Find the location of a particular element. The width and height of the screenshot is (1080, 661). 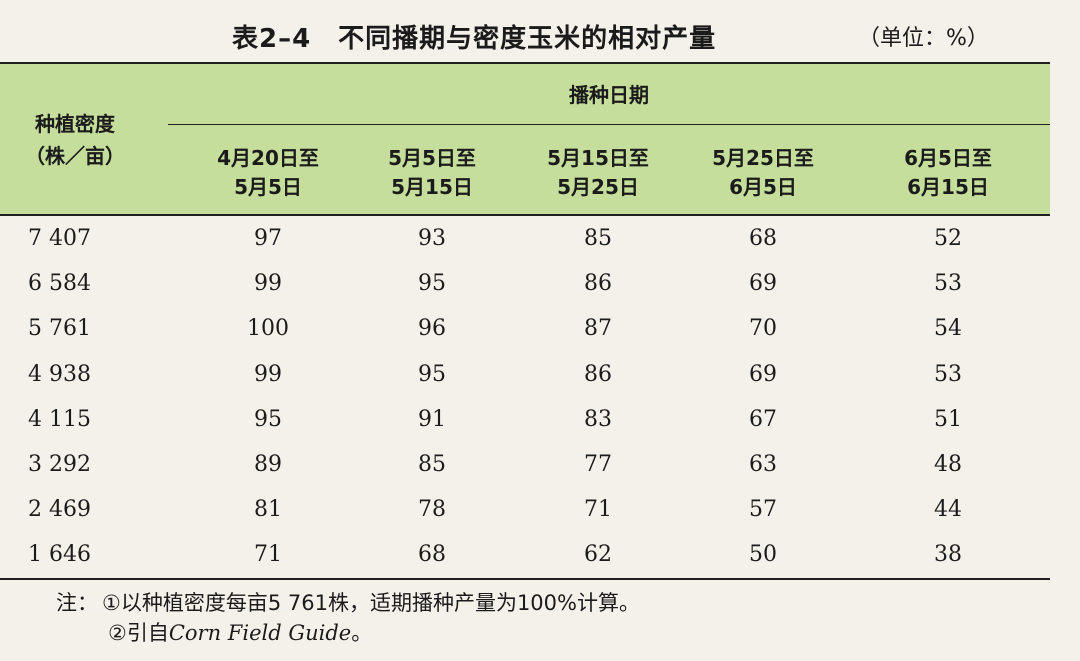

yield-cell: 54 is located at coordinates (948, 329).